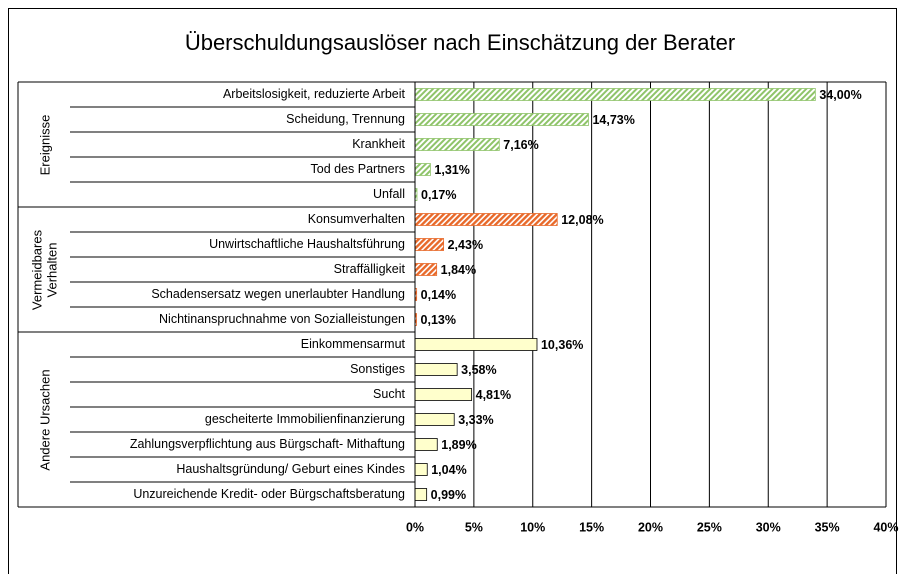 This screenshot has height=574, width=905. What do you see at coordinates (582, 220) in the screenshot?
I see `value-label: 12,08%` at bounding box center [582, 220].